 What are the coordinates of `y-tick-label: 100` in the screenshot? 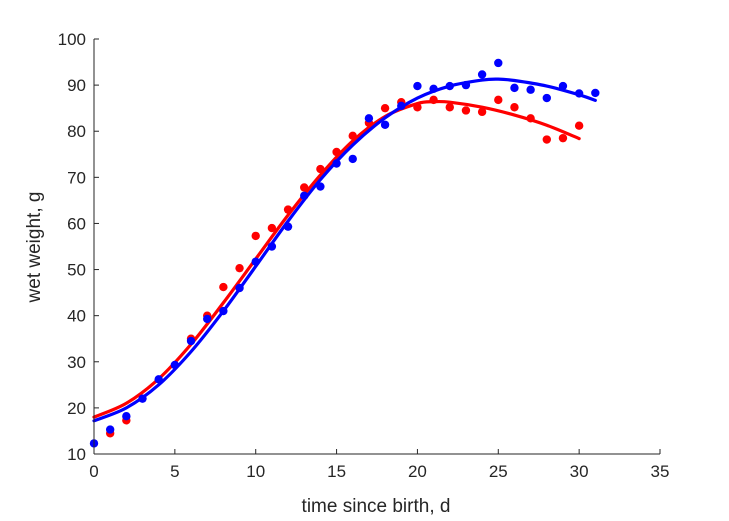 It's located at (72, 39).